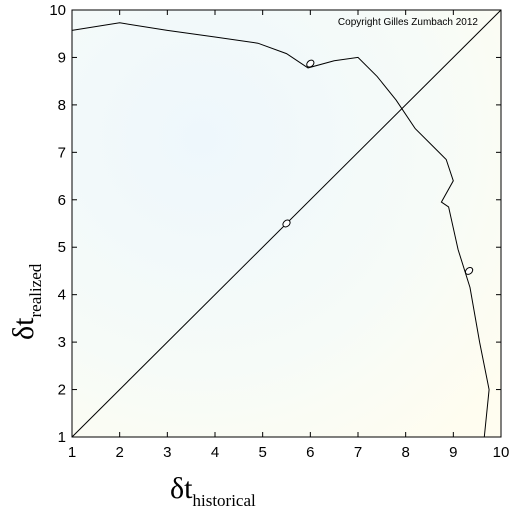 Image resolution: width=512 pixels, height=512 pixels. I want to click on y-tick-label: 2, so click(62, 390).